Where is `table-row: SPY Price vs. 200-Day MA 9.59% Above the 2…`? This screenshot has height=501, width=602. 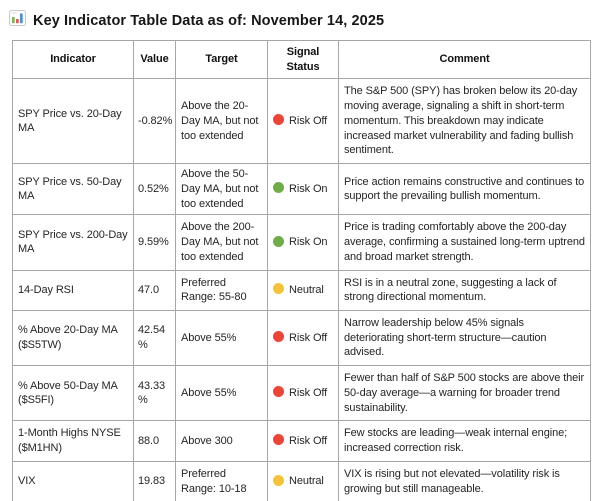 table-row: SPY Price vs. 200-Day MA 9.59% Above the 2… is located at coordinates (301, 242).